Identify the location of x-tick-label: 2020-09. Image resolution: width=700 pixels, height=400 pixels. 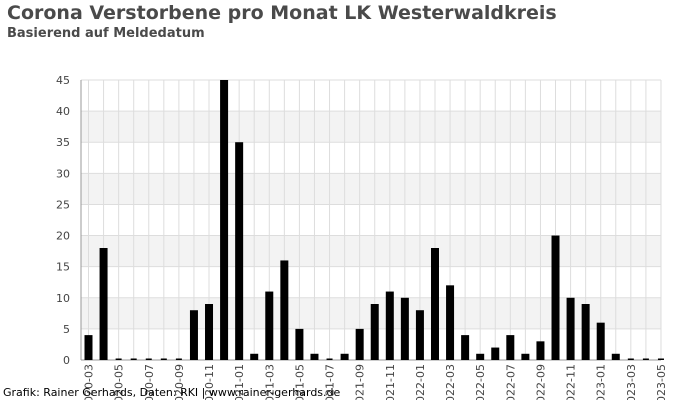
(179, 382).